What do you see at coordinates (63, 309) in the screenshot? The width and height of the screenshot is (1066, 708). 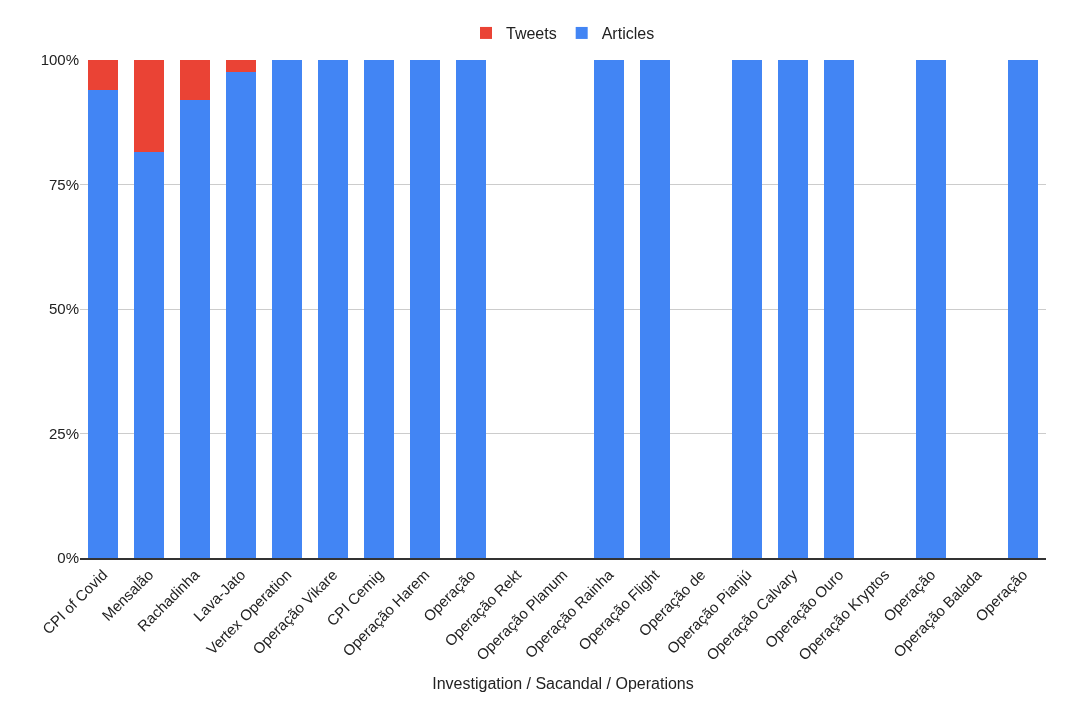 I see `y-tick-label: 50%` at bounding box center [63, 309].